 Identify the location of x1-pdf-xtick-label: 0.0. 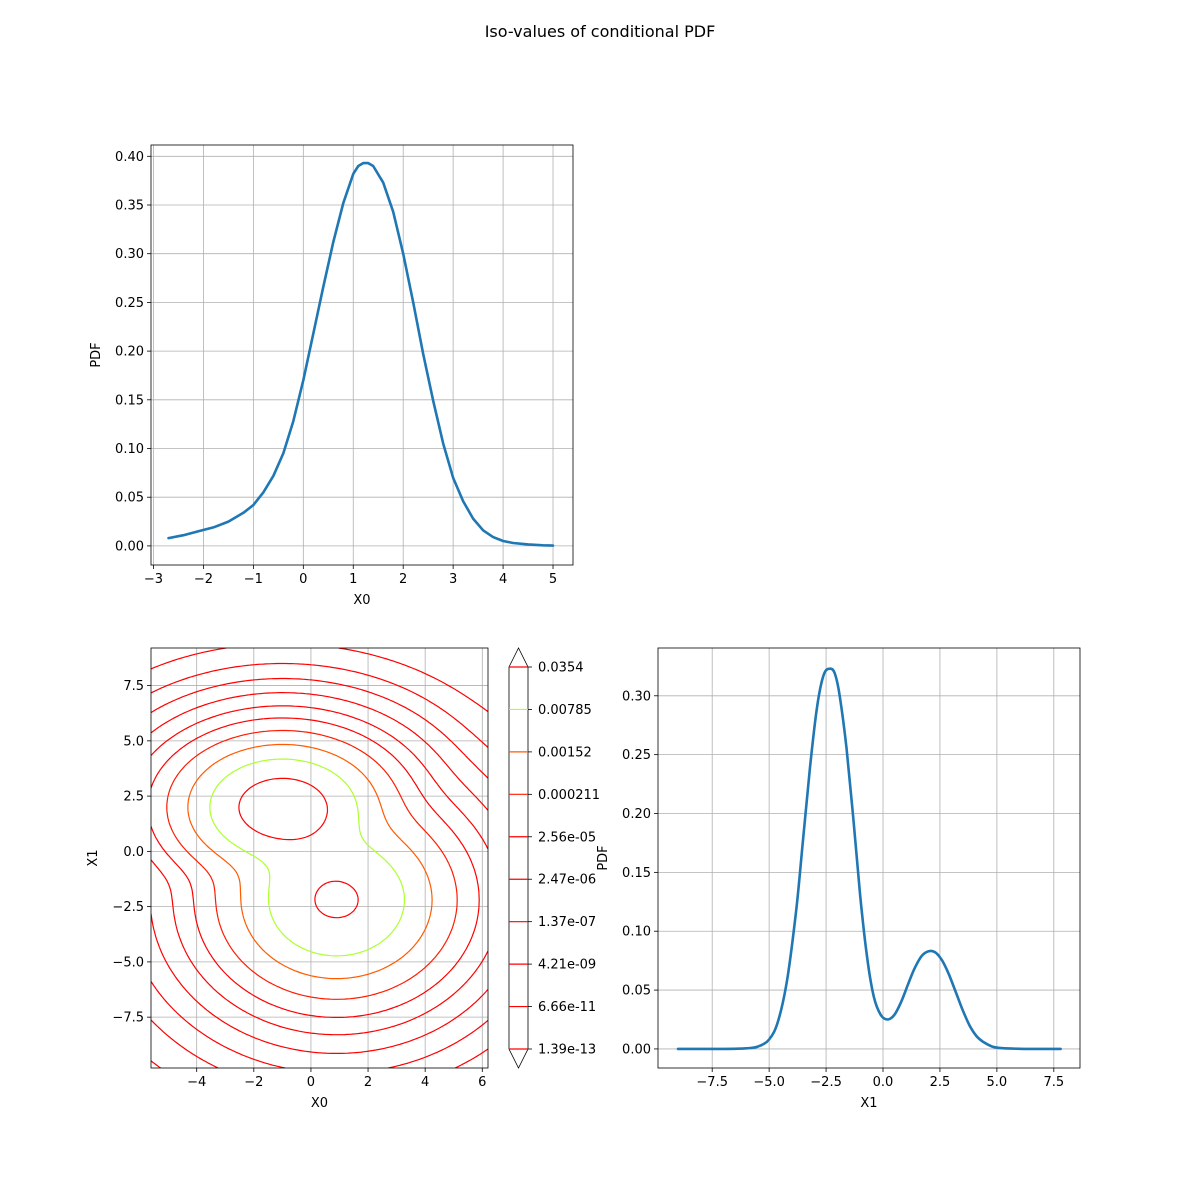
(883, 1082).